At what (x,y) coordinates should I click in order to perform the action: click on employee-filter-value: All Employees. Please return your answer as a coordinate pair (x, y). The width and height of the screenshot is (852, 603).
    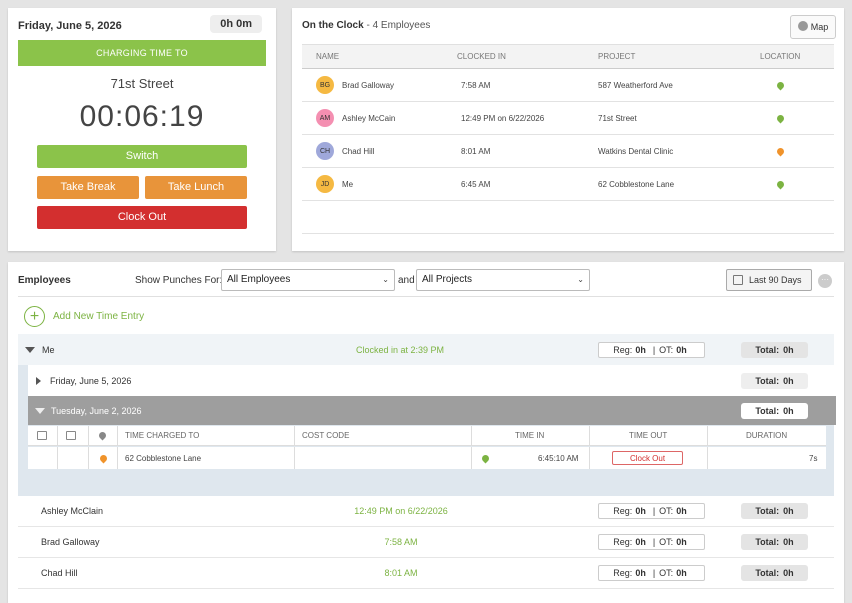
    Looking at the image, I should click on (259, 279).